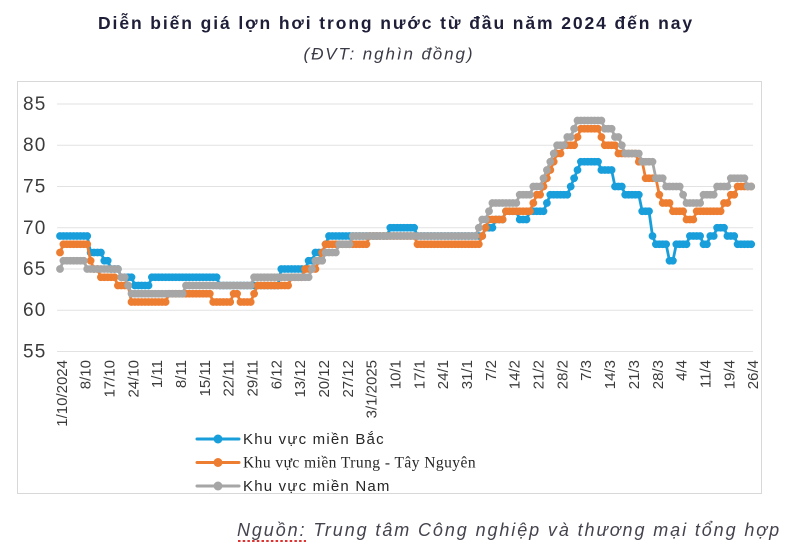 The image size is (793, 554). What do you see at coordinates (467, 374) in the screenshot?
I see `svg-text: 31/1` at bounding box center [467, 374].